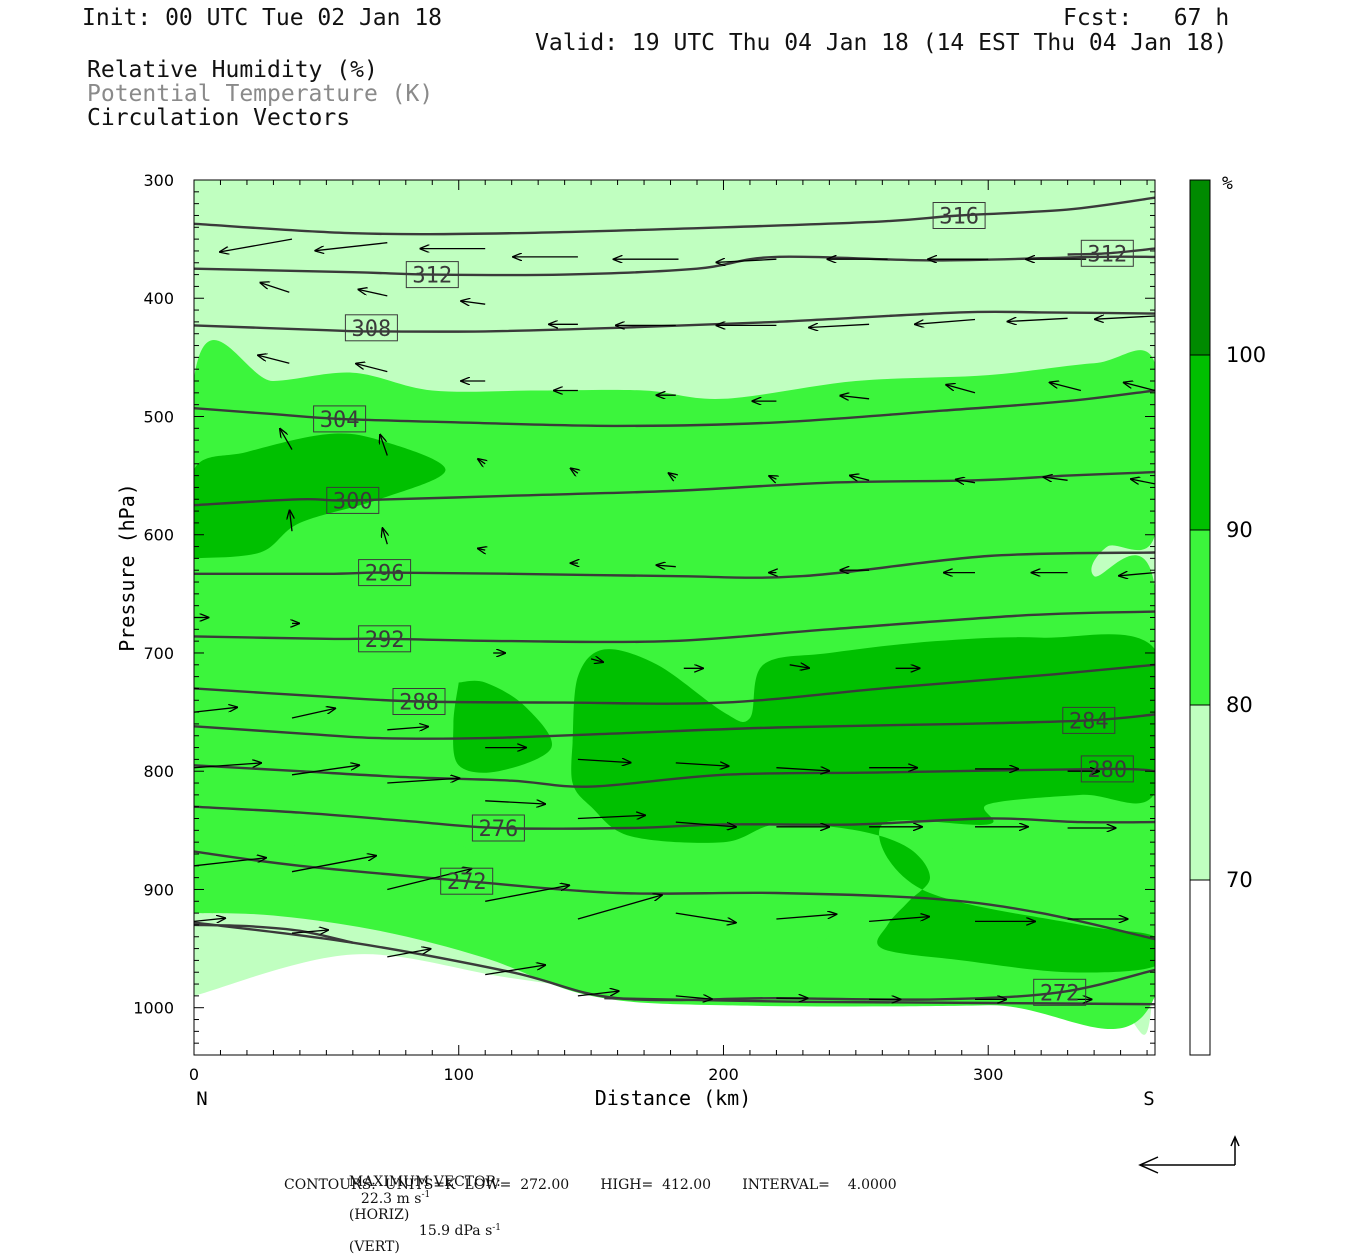  What do you see at coordinates (260, 94) in the screenshot?
I see `field-potential-temperature: Potential Temperature (K)` at bounding box center [260, 94].